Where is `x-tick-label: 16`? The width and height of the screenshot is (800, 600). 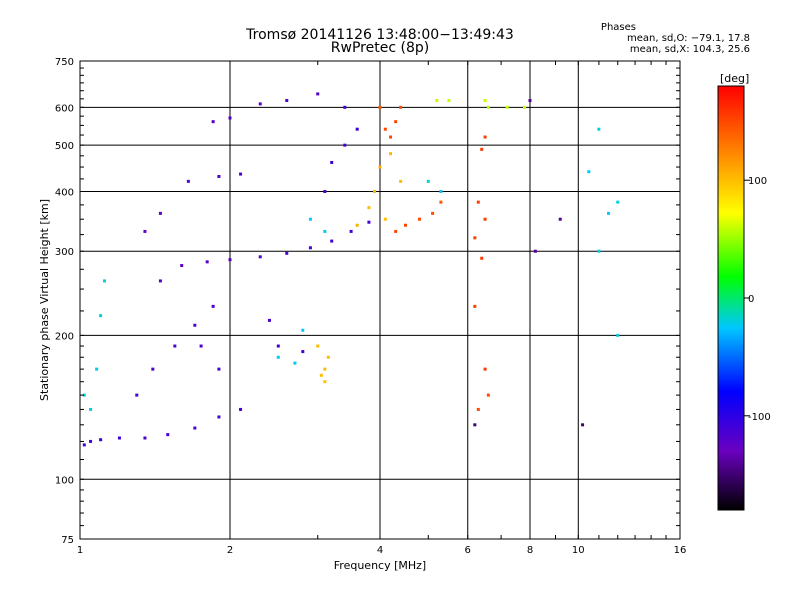
x-tick-label: 16 is located at coordinates (680, 550).